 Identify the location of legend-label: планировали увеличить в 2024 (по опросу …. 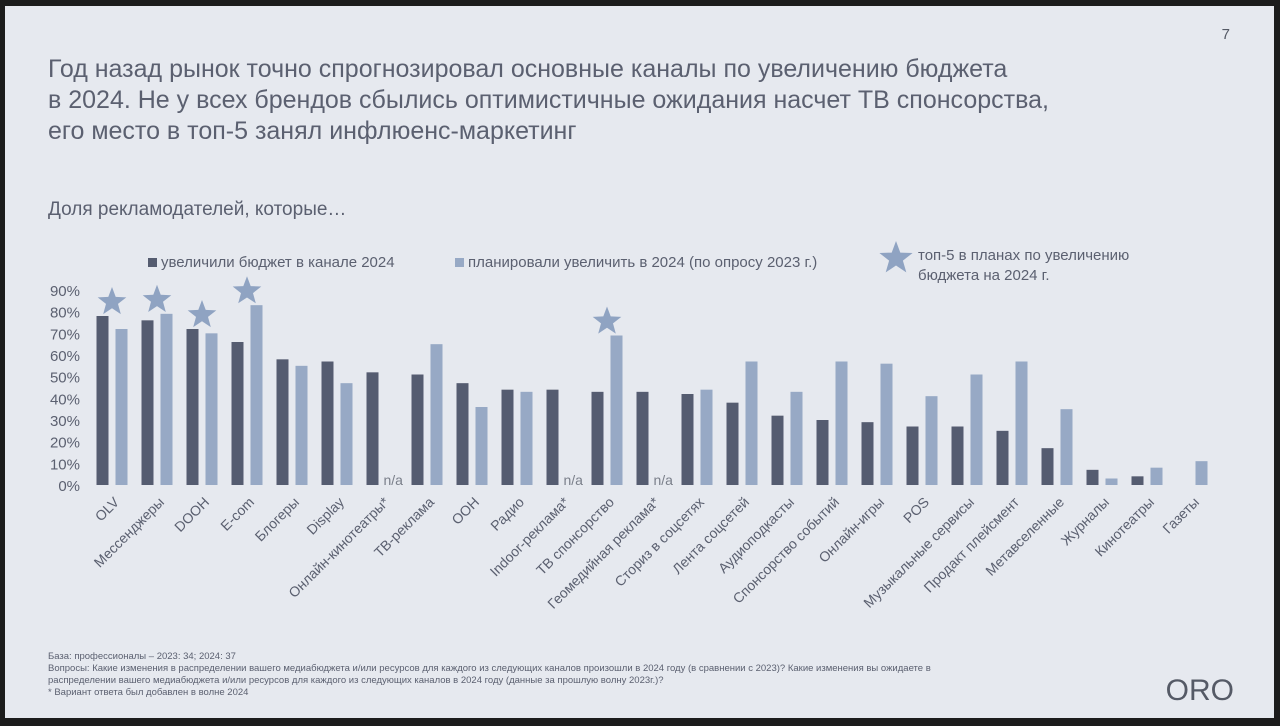
(643, 262).